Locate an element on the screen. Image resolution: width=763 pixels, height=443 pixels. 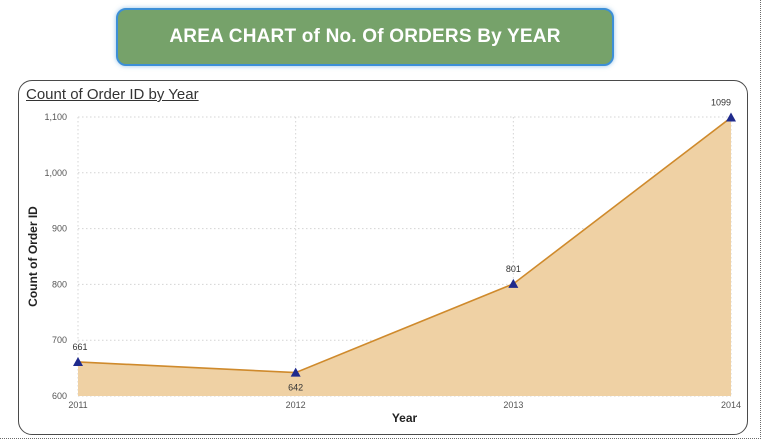
banner-title-text: AREA CHART of No. Of ORDERS By YEAR is located at coordinates (365, 36).